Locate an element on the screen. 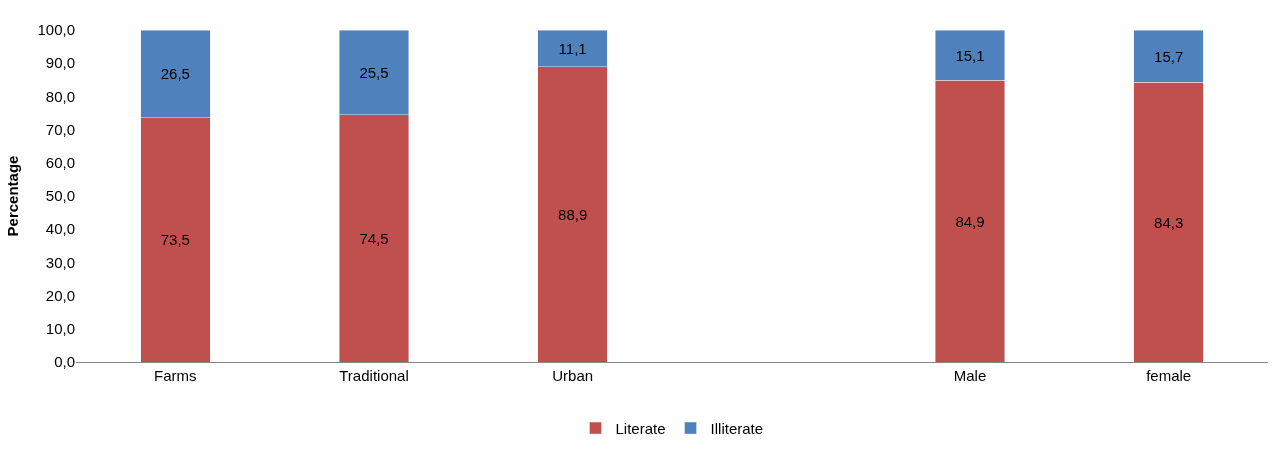  y-tick-label: 0,0 is located at coordinates (64, 362).